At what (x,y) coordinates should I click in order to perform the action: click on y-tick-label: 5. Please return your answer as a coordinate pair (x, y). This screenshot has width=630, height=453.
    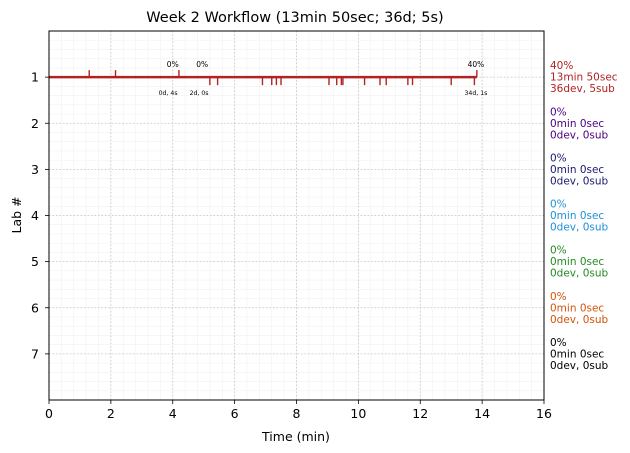
    Looking at the image, I should click on (35, 261).